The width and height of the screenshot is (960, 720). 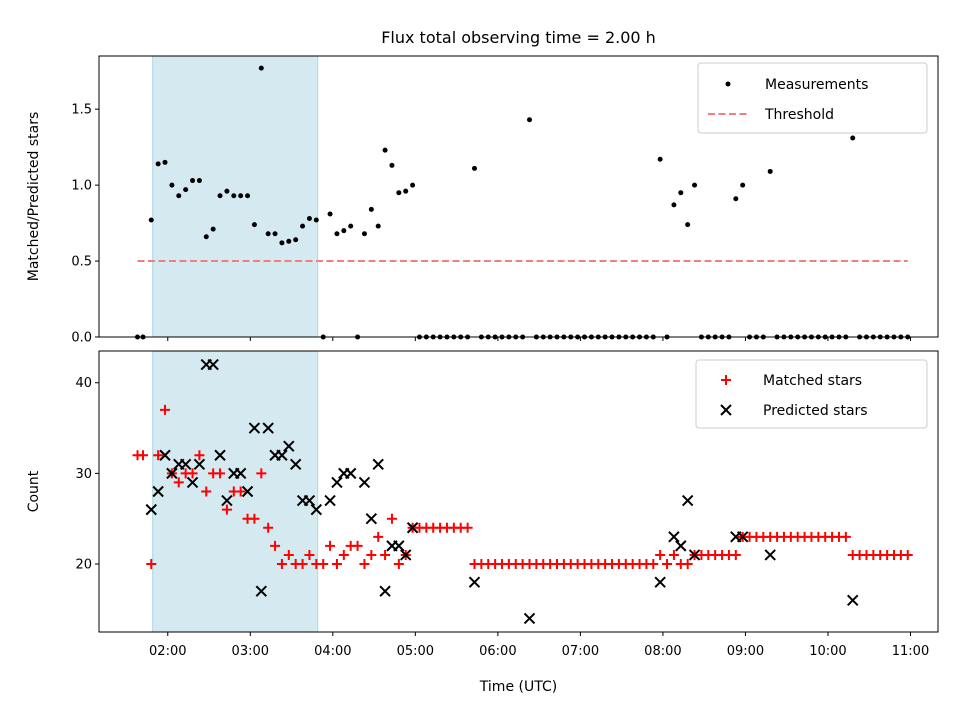 What do you see at coordinates (518, 37) in the screenshot?
I see `chart-title: Flux total observing time = 2.00 h` at bounding box center [518, 37].